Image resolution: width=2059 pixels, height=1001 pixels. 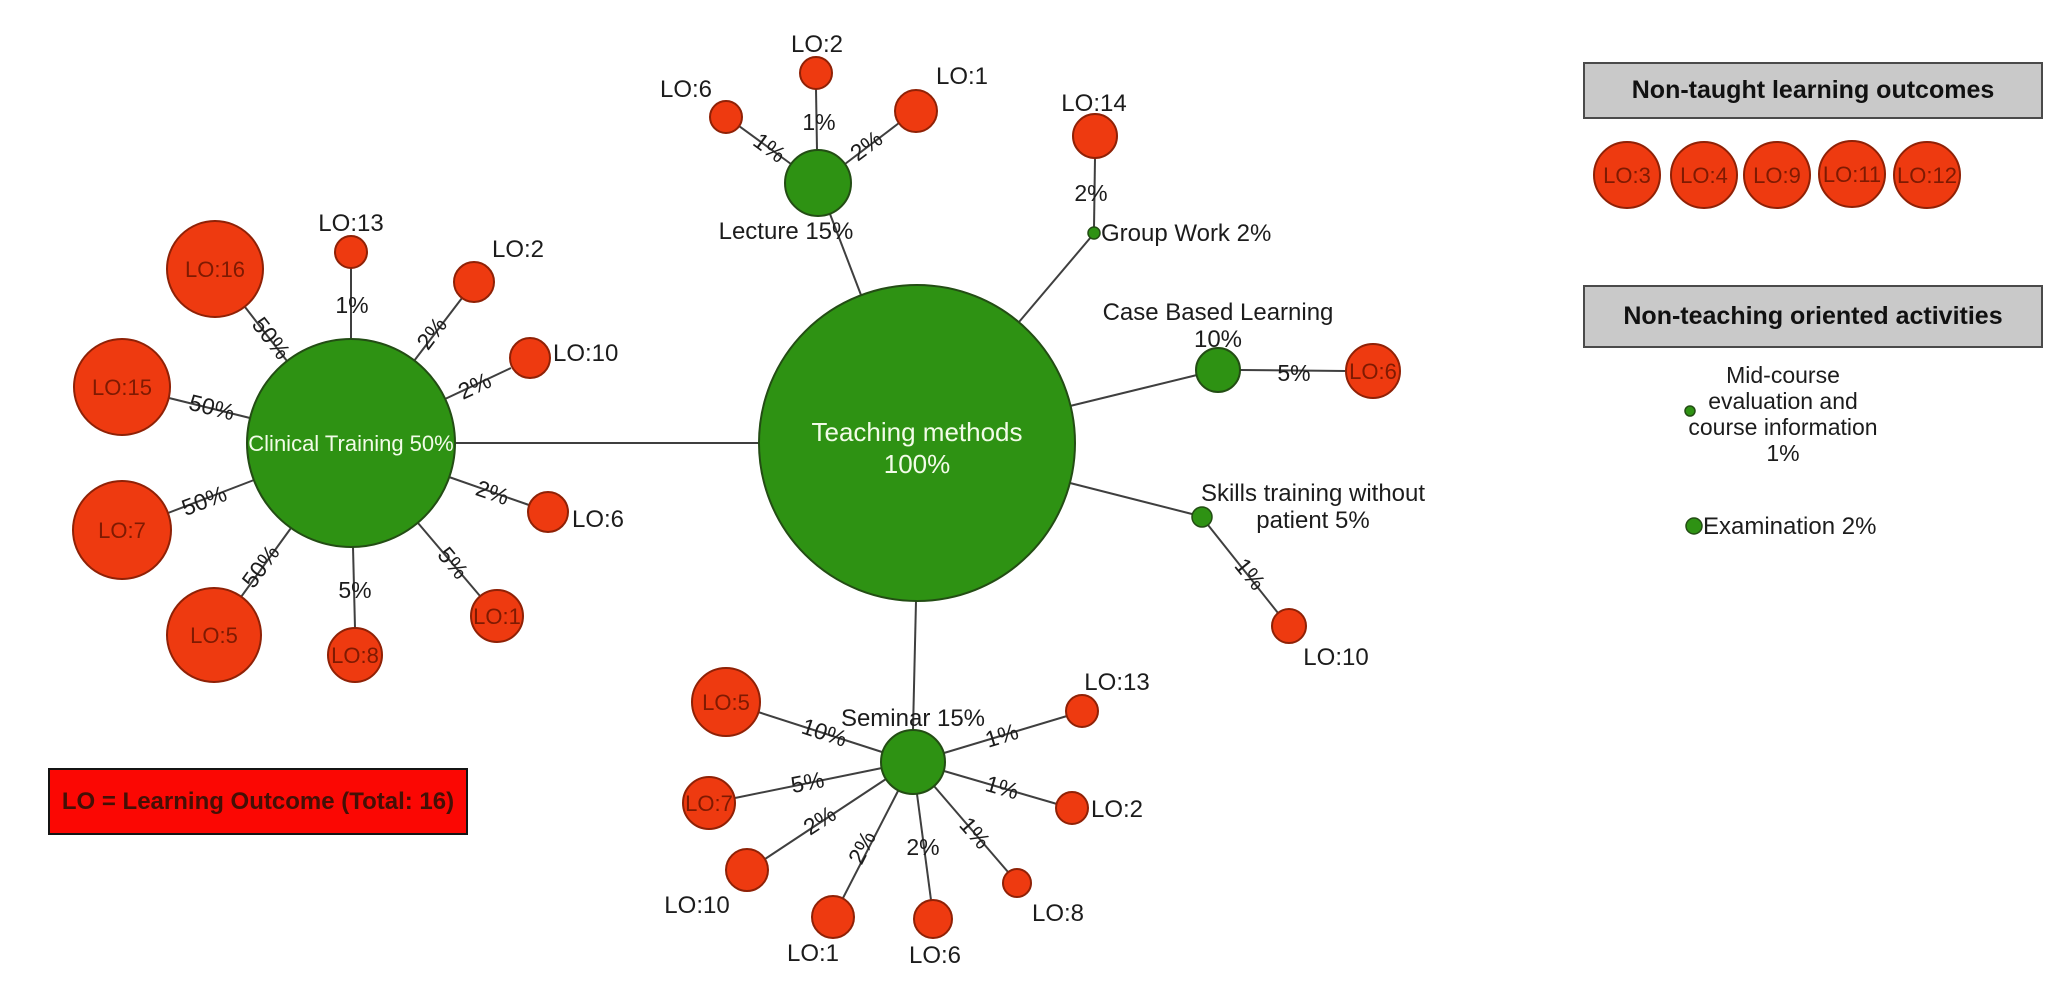 What do you see at coordinates (686, 89) in the screenshot?
I see `lec-lo6-label: LO:6` at bounding box center [686, 89].